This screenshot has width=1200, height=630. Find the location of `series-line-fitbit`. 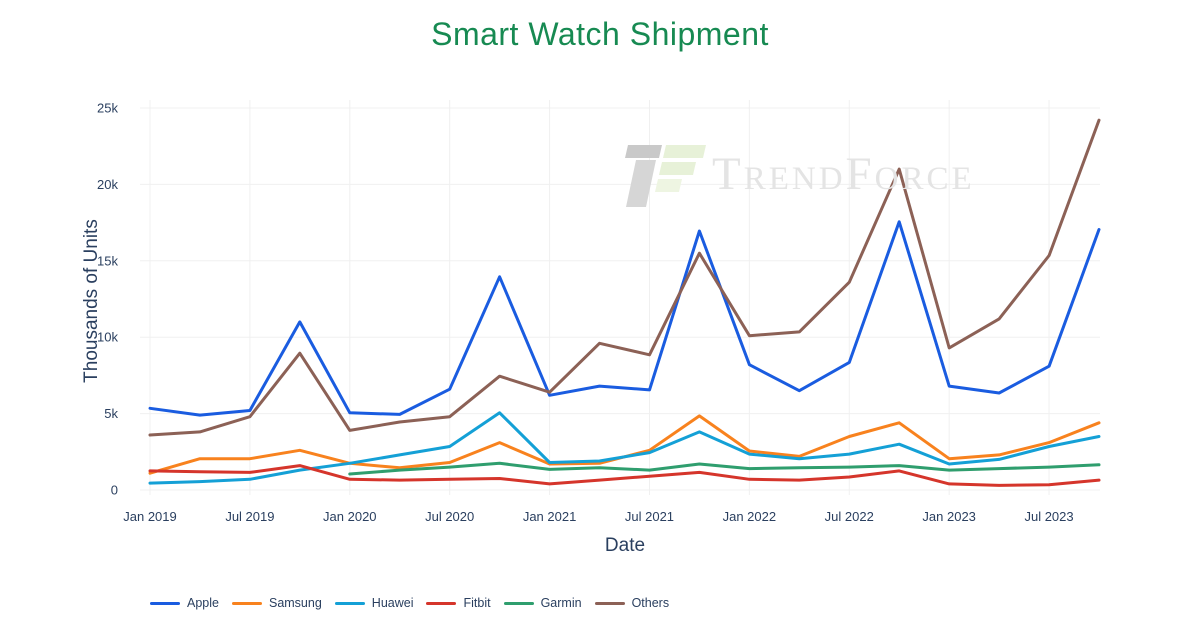

series-line-fitbit is located at coordinates (624, 475).